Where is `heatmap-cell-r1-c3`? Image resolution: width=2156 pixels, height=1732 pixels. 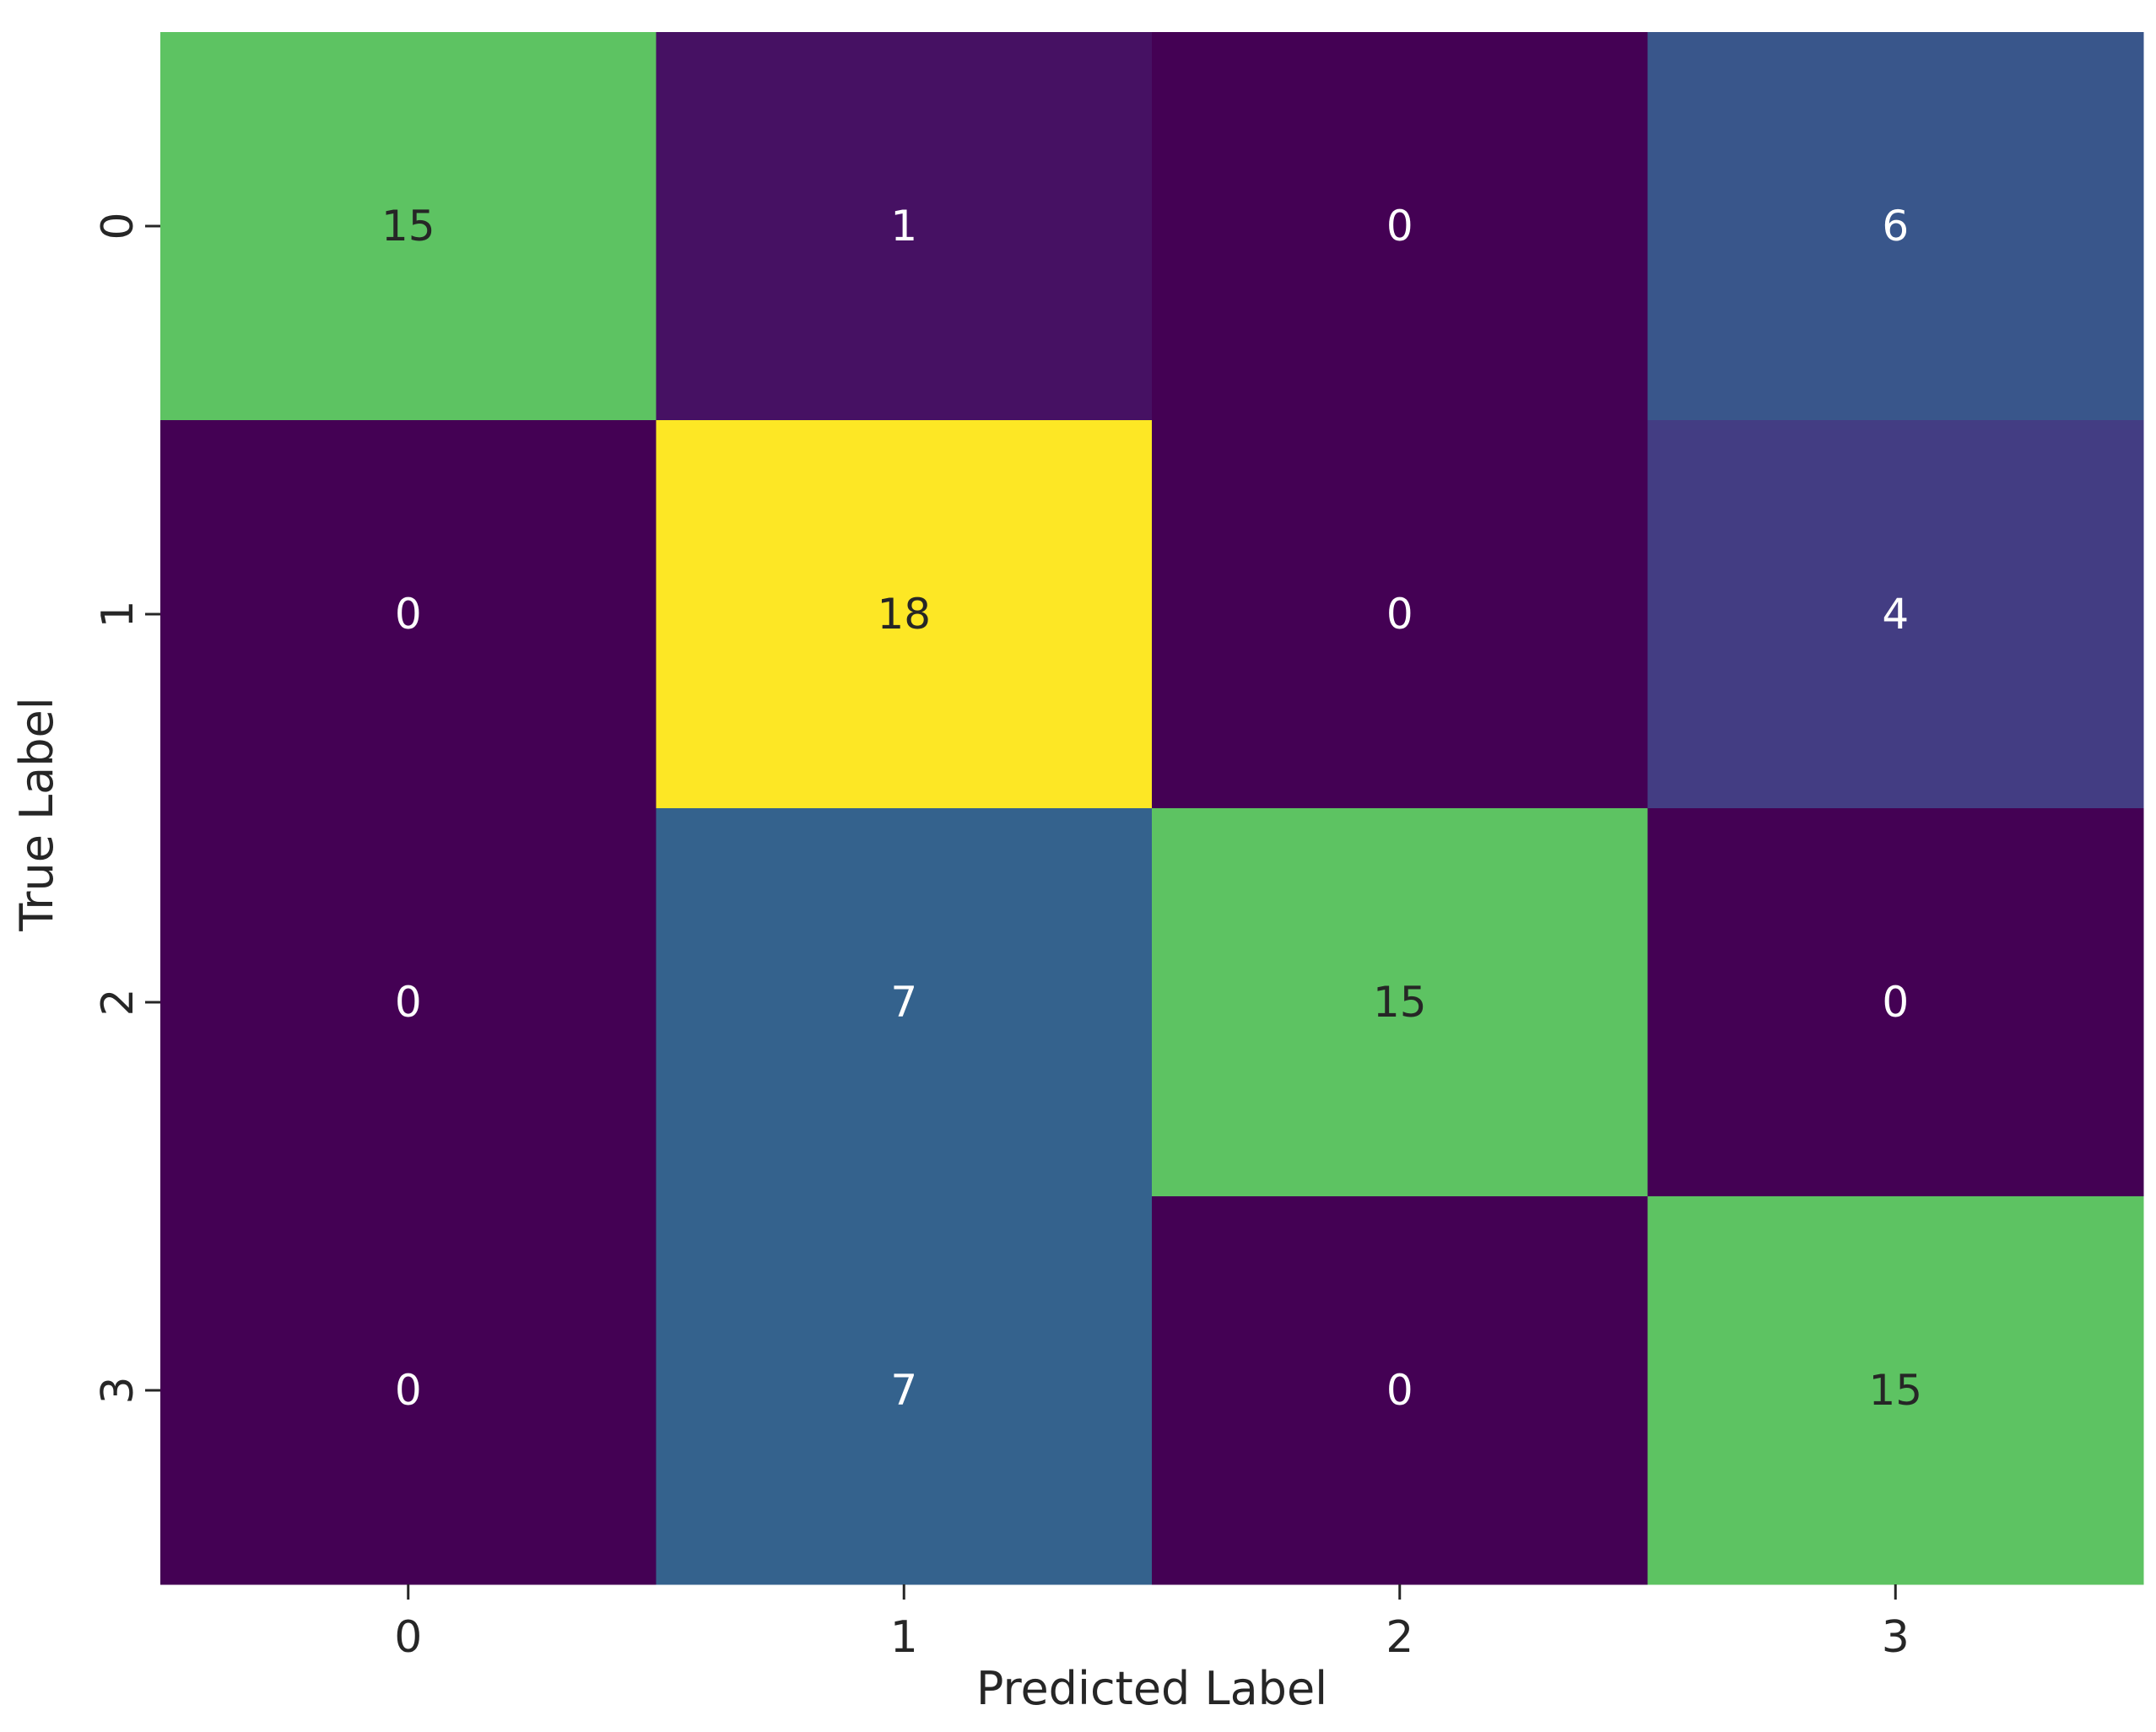 heatmap-cell-r1-c3 is located at coordinates (1895, 614).